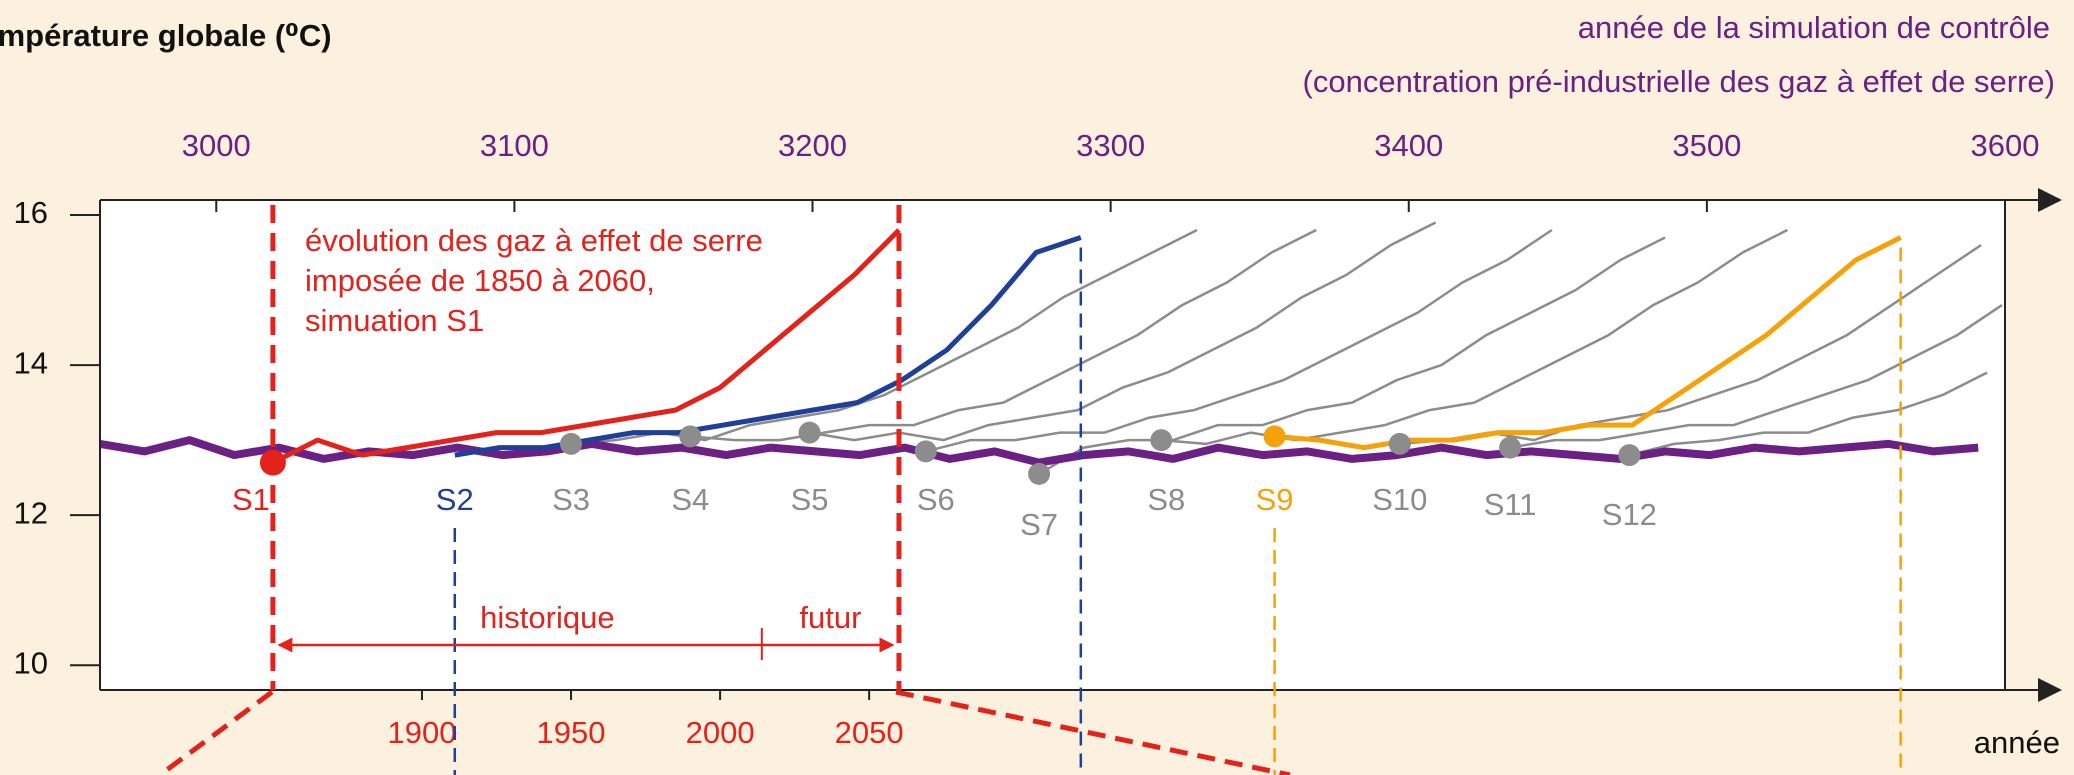 The height and width of the screenshot is (775, 2074). Describe the element at coordinates (812, 145) in the screenshot. I see `x-tick-label: 3200` at that location.